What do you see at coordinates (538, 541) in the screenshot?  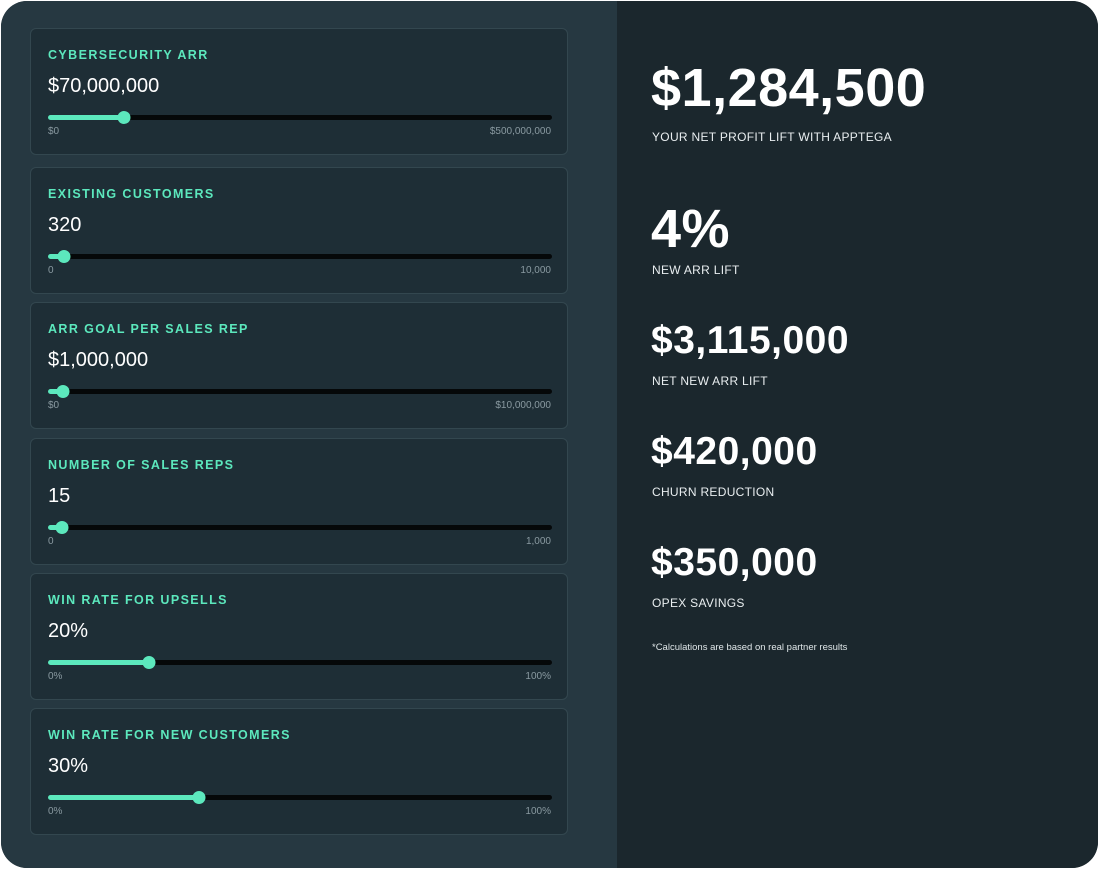 I see `slider-max-label: 1,000` at bounding box center [538, 541].